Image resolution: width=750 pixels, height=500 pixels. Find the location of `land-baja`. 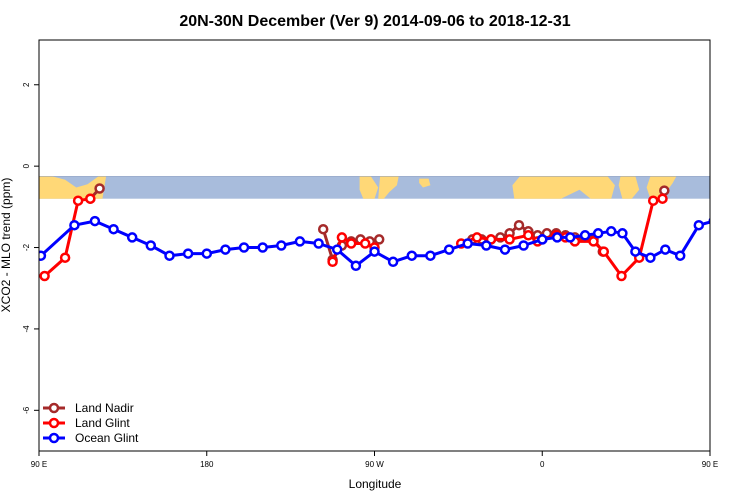

land-baja is located at coordinates (369, 187).